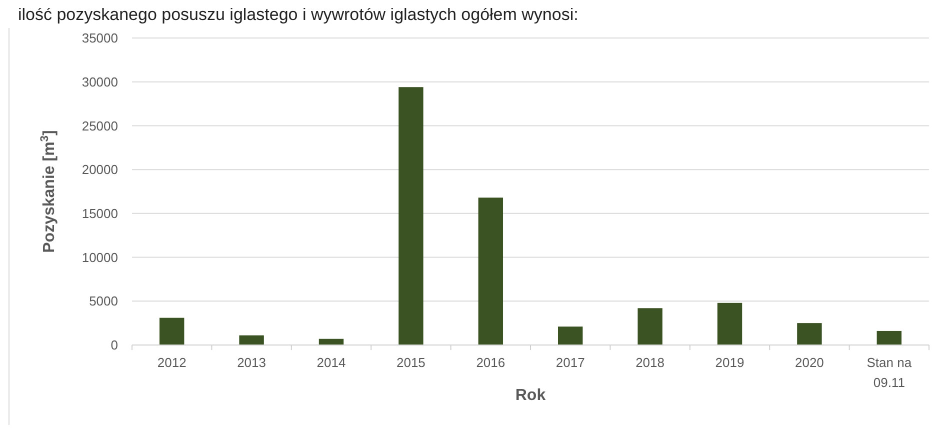 The image size is (947, 433). Describe the element at coordinates (570, 362) in the screenshot. I see `x-tick-label: 2017` at that location.